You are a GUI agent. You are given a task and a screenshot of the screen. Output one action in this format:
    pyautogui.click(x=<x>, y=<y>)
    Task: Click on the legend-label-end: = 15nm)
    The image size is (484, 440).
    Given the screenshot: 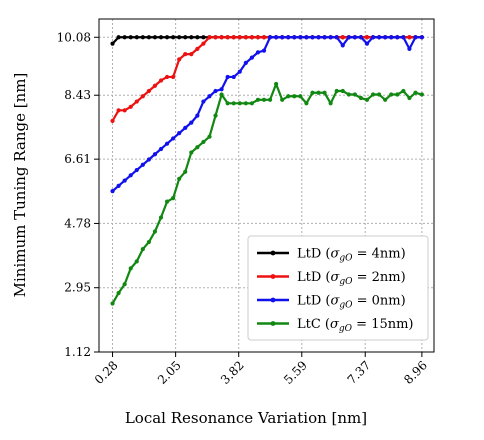 What is the action you would take?
    pyautogui.click(x=382, y=324)
    